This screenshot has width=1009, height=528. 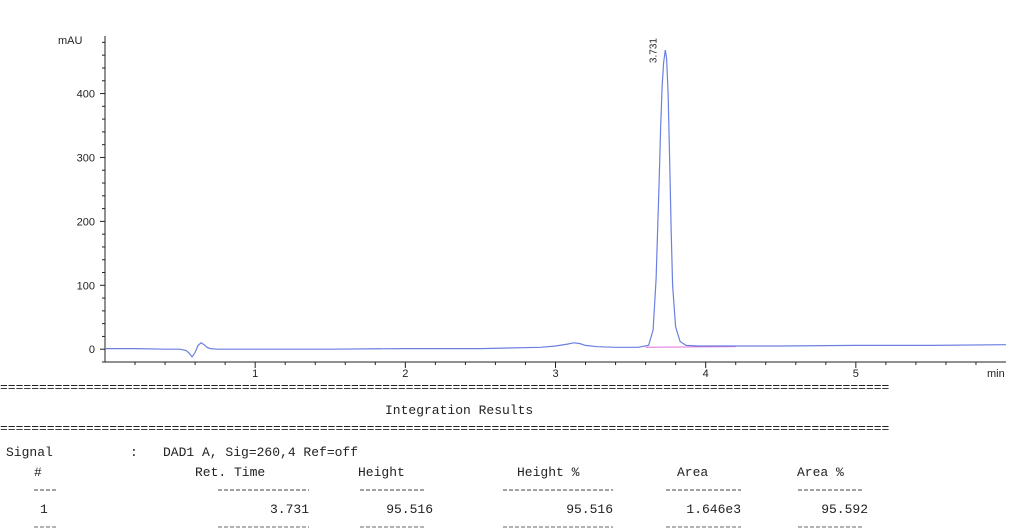 What do you see at coordinates (381, 472) in the screenshot?
I see `column-header-height: Height` at bounding box center [381, 472].